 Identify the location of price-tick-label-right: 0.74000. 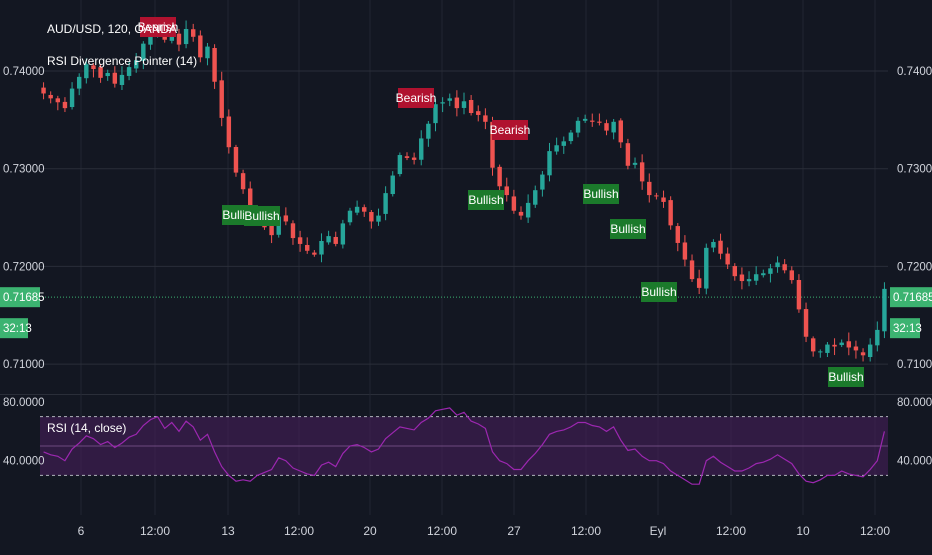
(914, 72).